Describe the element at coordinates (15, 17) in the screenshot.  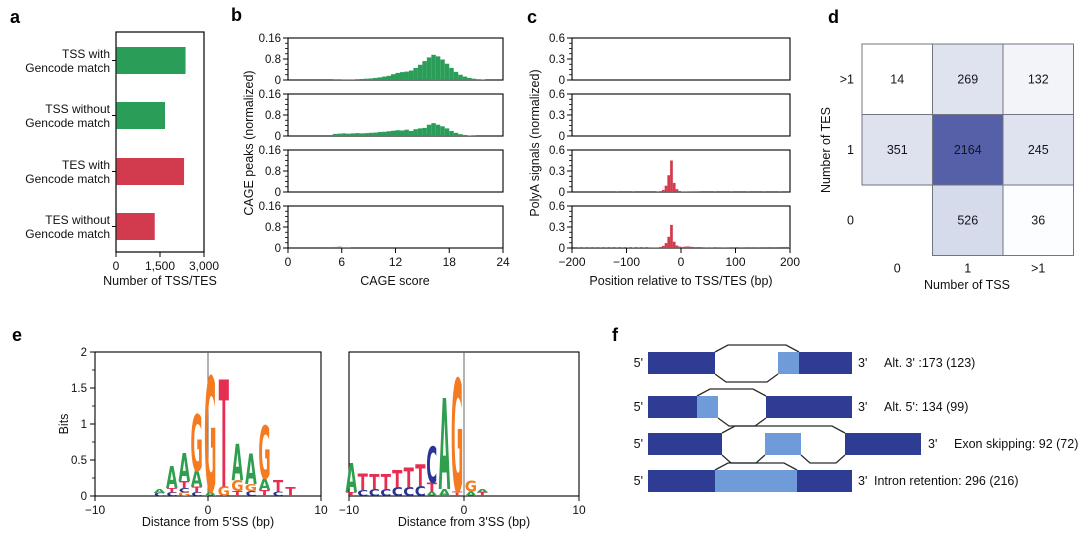
I see `panel-label-a: a` at that location.